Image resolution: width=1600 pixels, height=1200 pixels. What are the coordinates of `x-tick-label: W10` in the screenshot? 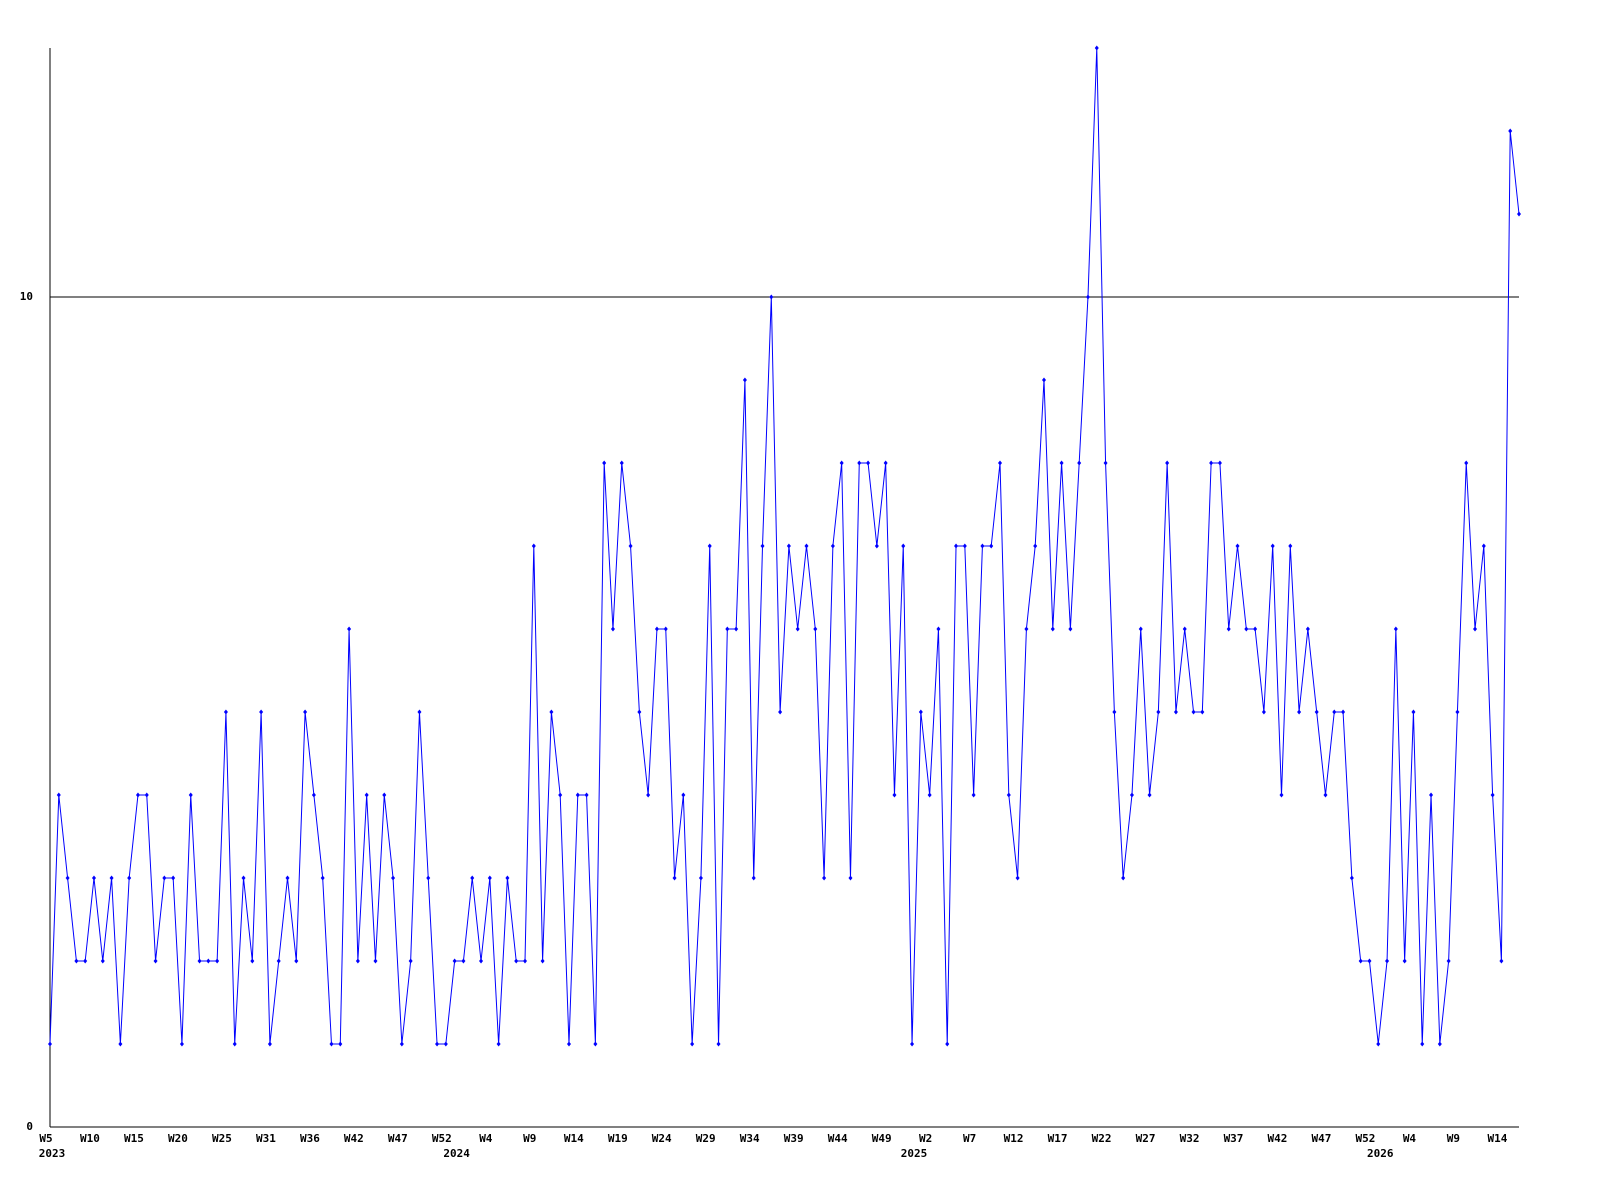 It's located at (90, 1138).